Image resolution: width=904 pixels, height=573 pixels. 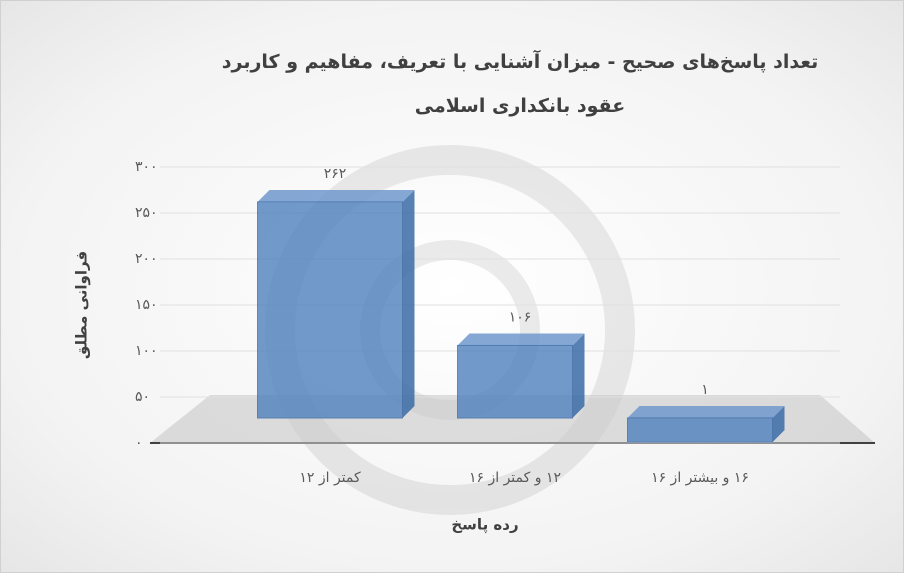 I want to click on x-tick-label: ۱۲ و کمتر از ۱۶, so click(x=515, y=478).